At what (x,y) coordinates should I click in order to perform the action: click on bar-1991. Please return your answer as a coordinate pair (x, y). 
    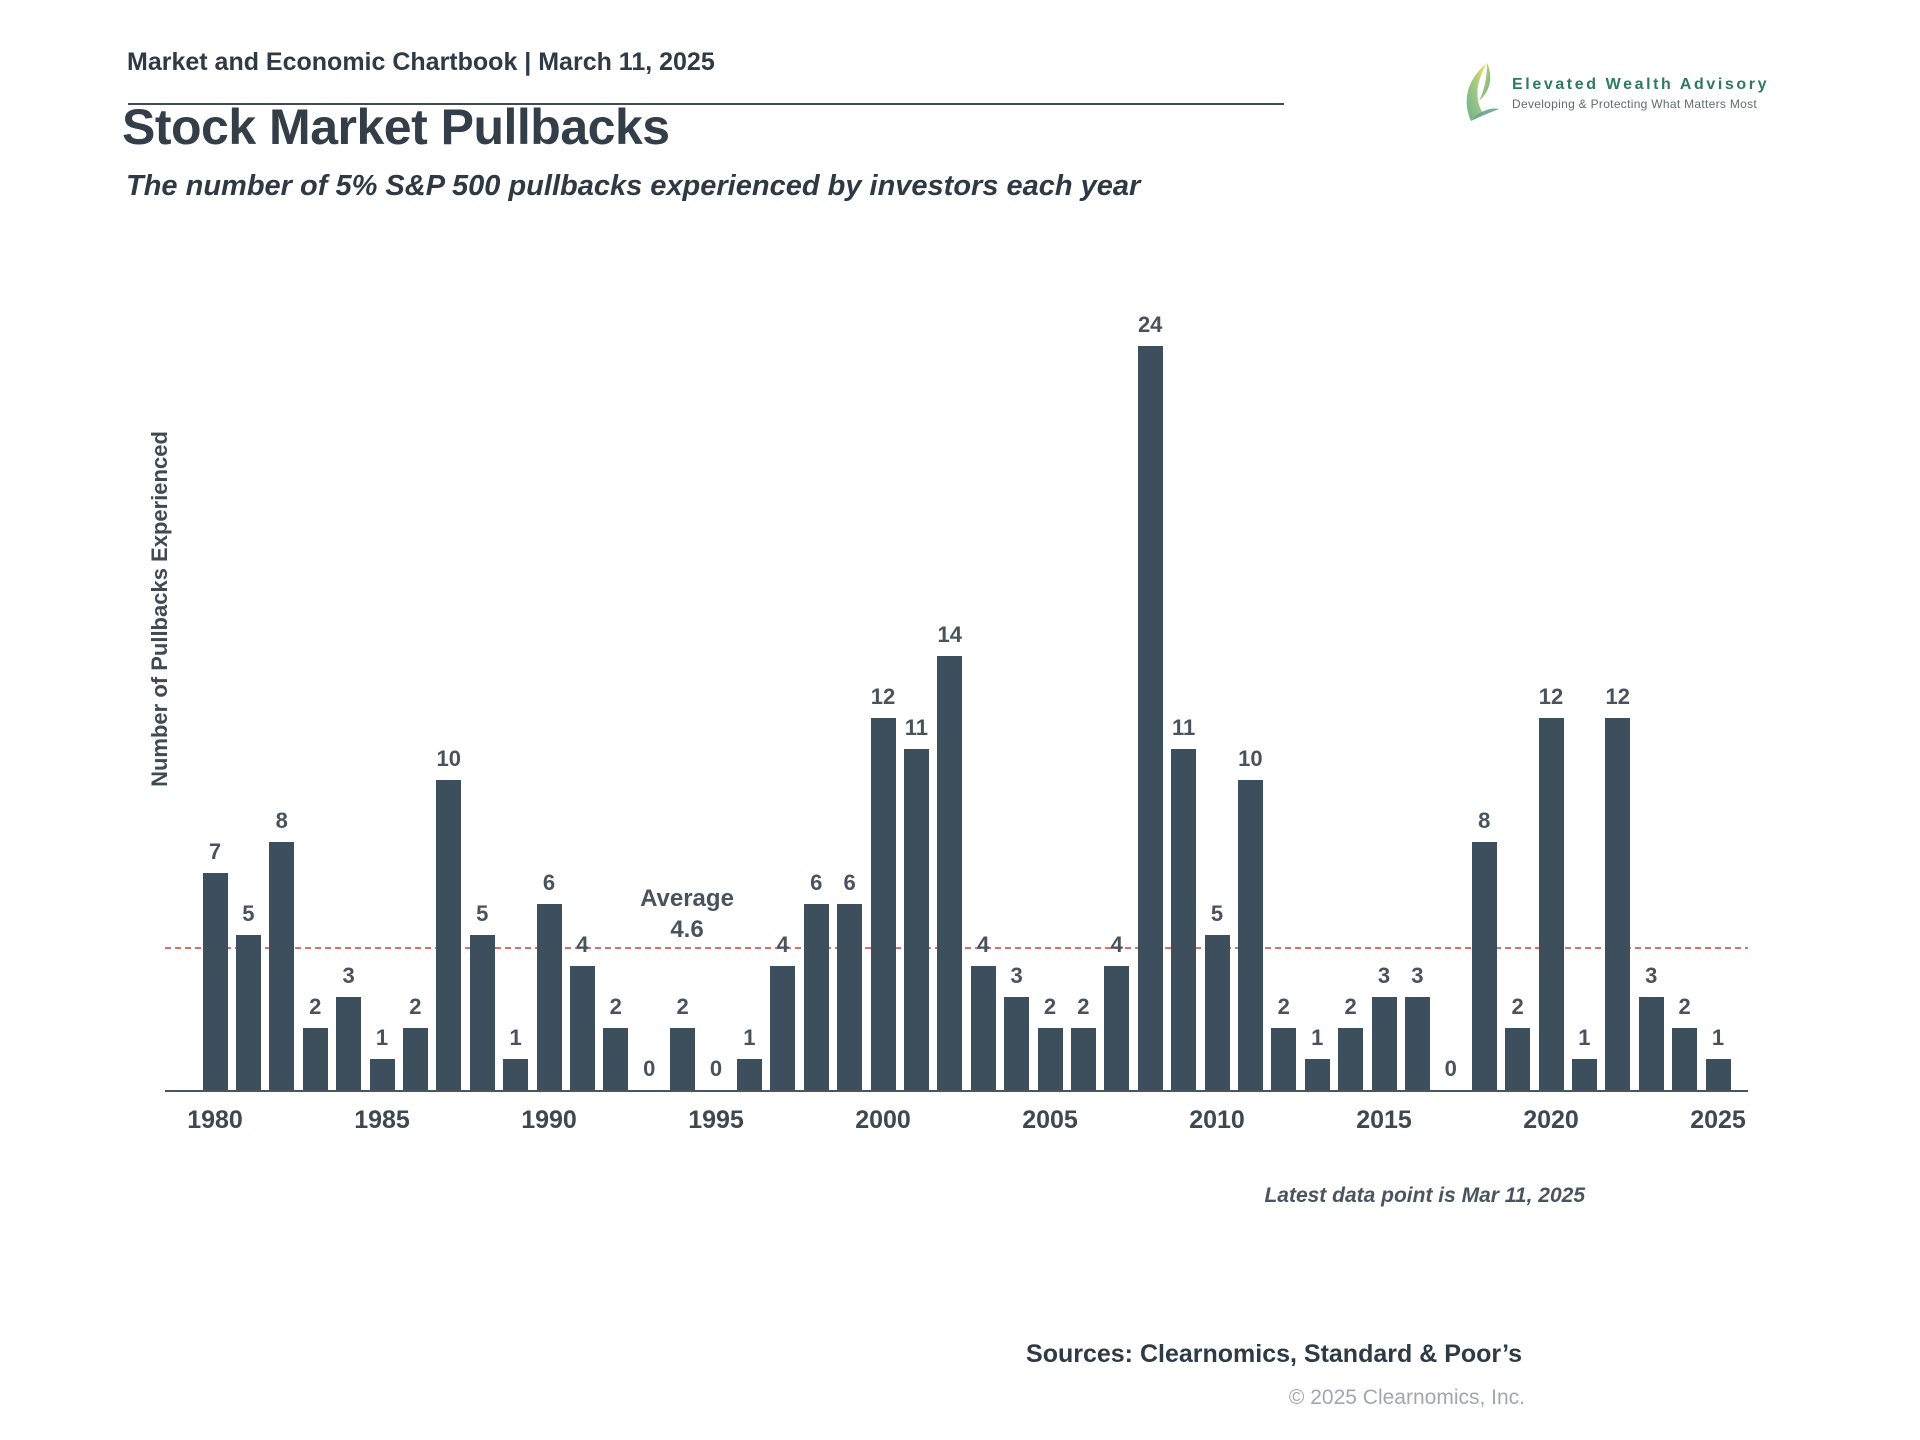
    Looking at the image, I should click on (582, 1028).